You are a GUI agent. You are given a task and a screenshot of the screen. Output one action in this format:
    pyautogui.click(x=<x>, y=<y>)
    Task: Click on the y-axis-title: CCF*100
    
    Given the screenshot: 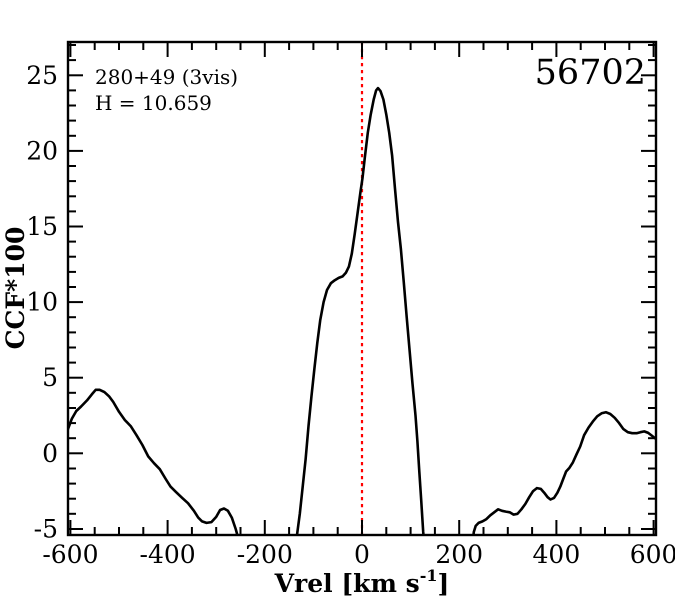 What is the action you would take?
    pyautogui.click(x=15, y=288)
    